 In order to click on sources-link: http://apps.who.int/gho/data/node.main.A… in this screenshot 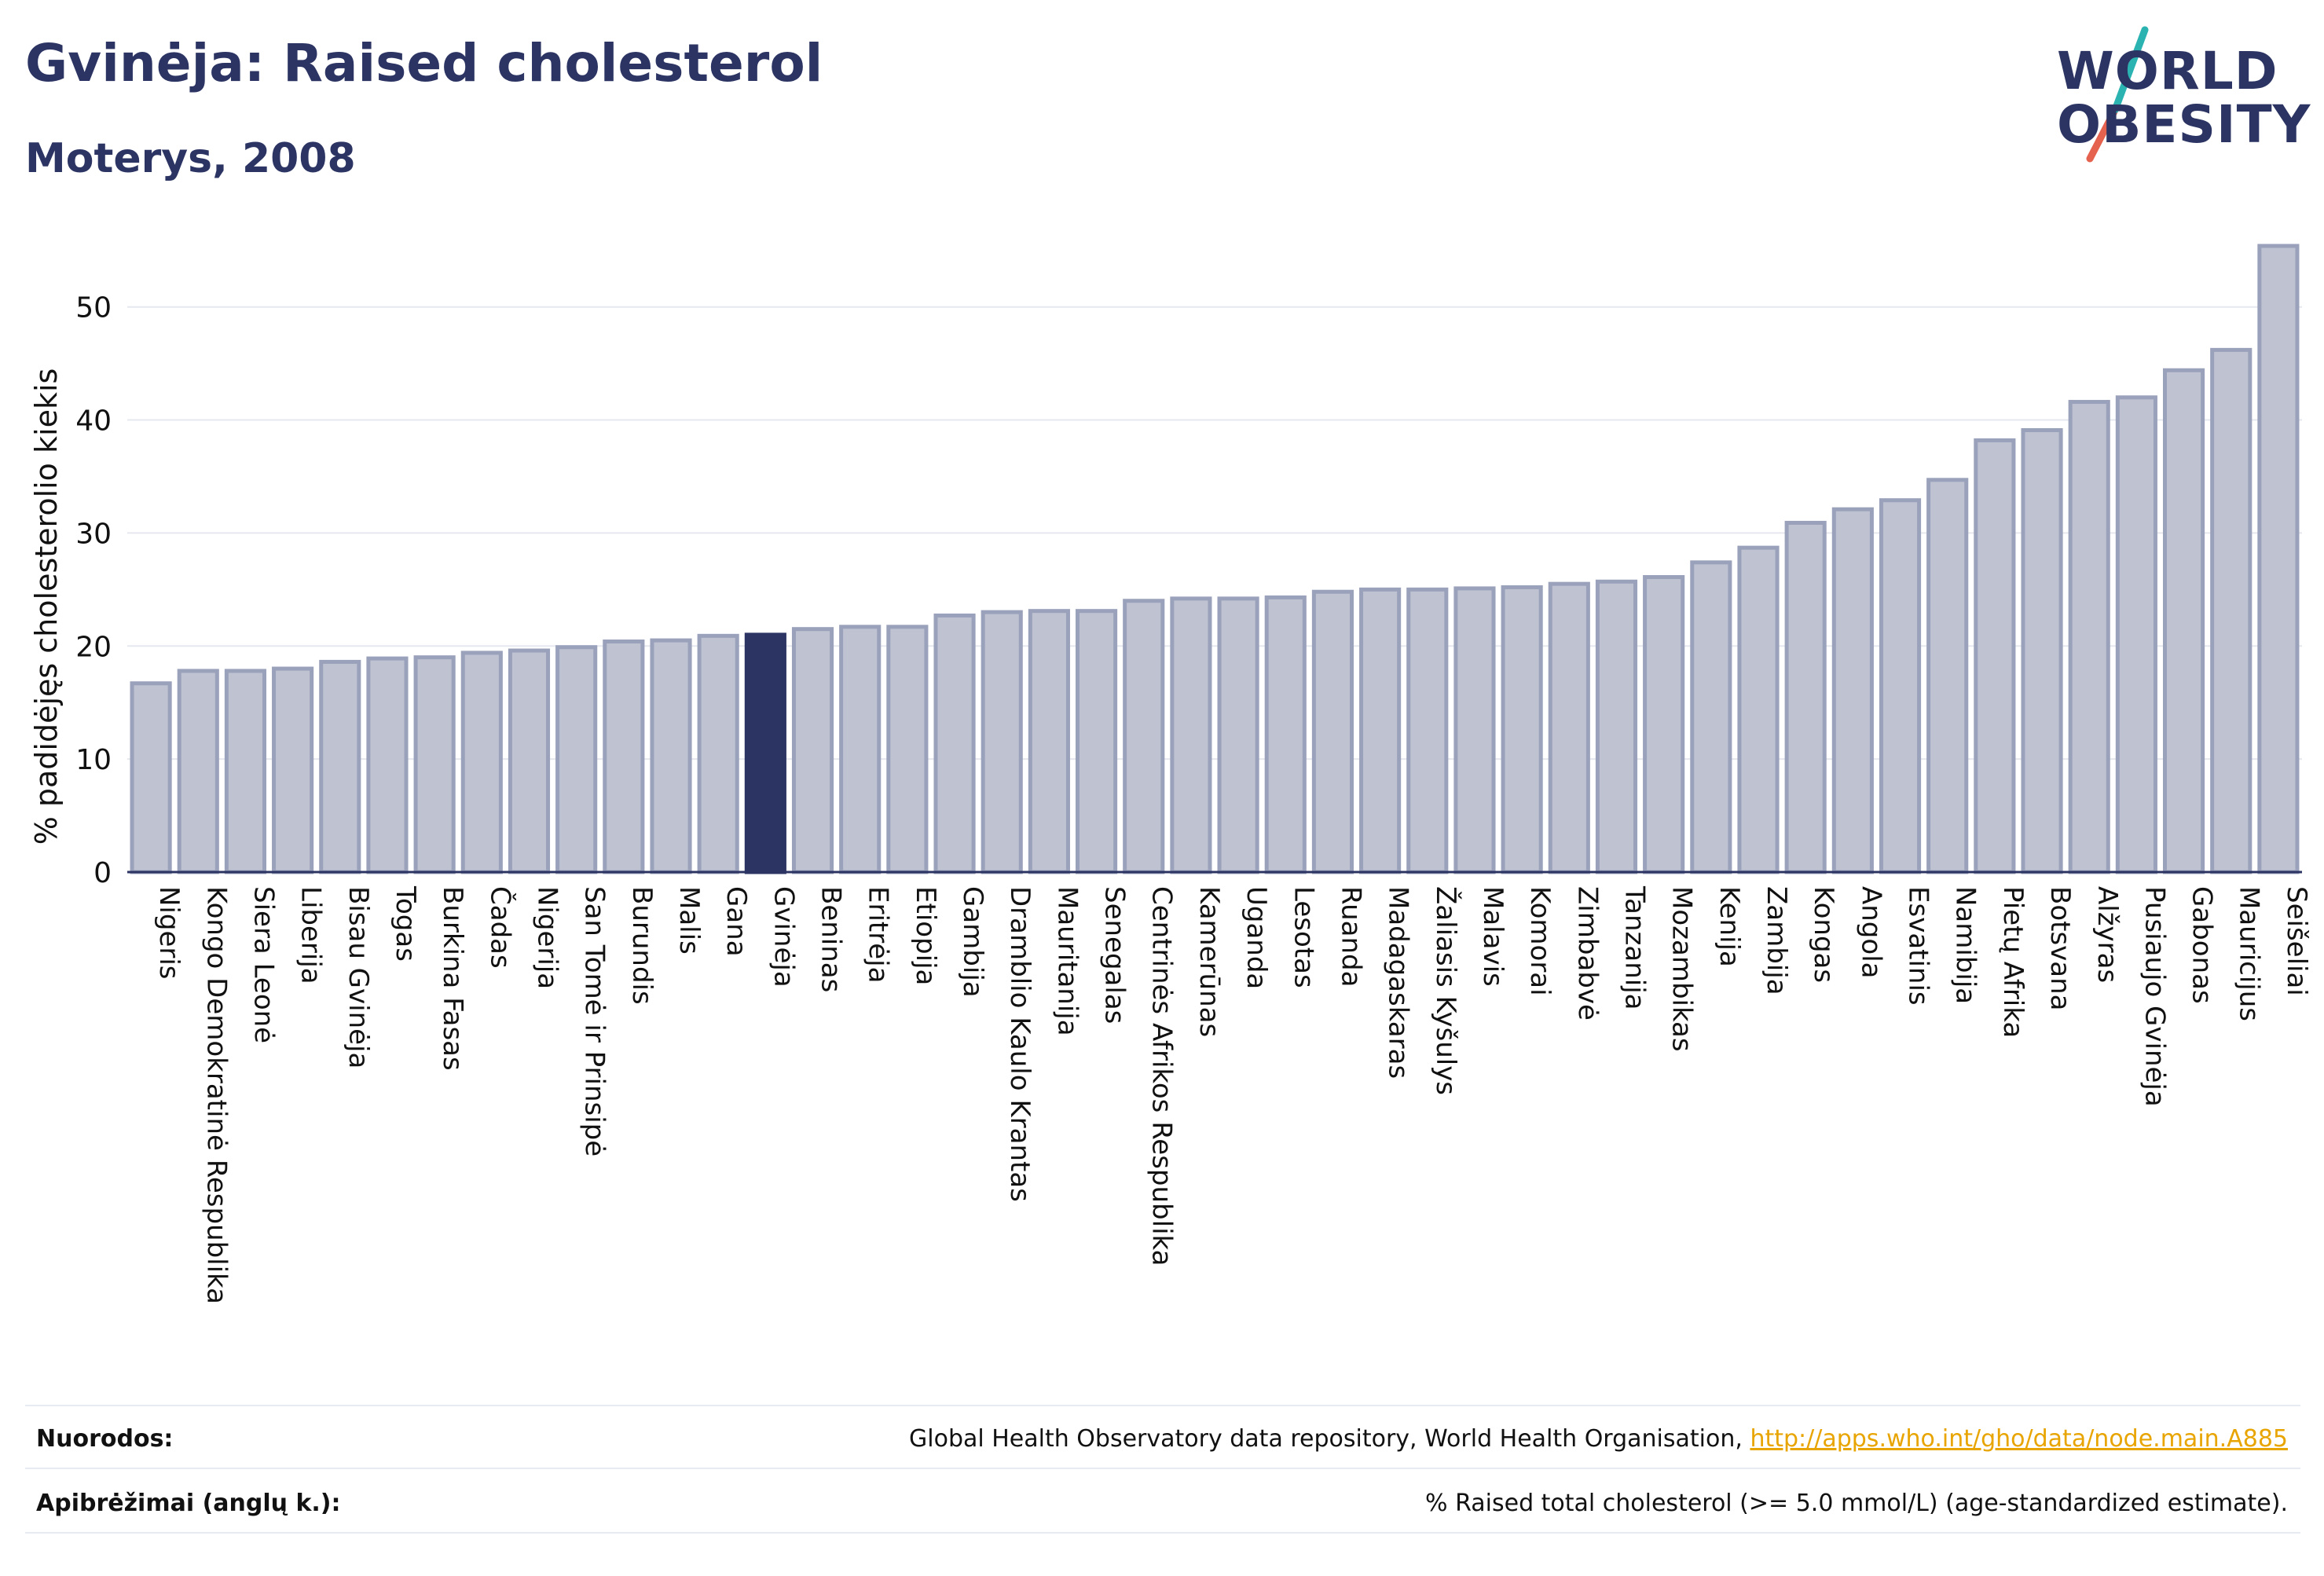, I will do `click(2019, 1439)`.